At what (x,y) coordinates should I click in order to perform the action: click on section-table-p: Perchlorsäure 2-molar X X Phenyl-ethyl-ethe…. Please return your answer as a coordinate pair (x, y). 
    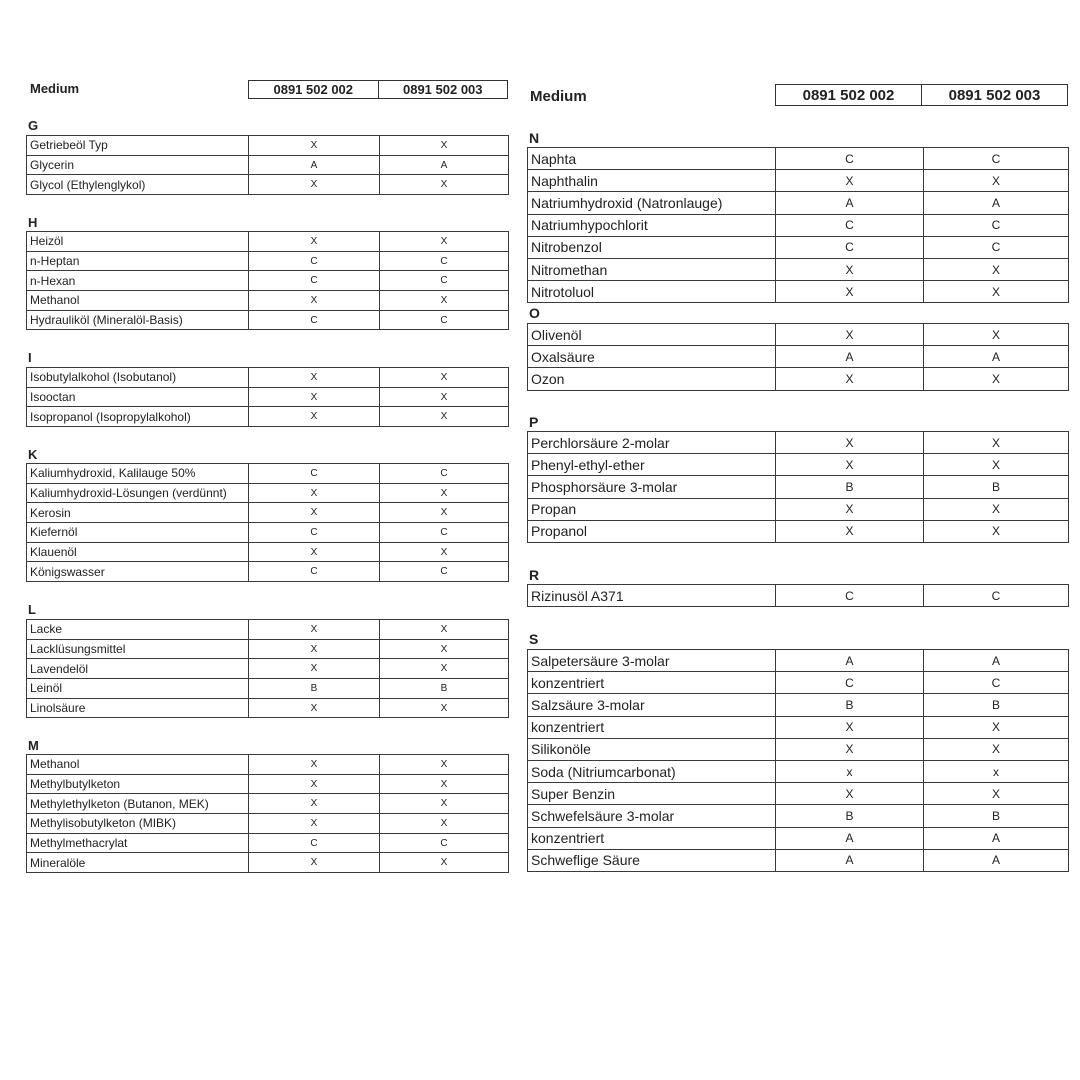
    Looking at the image, I should click on (798, 486).